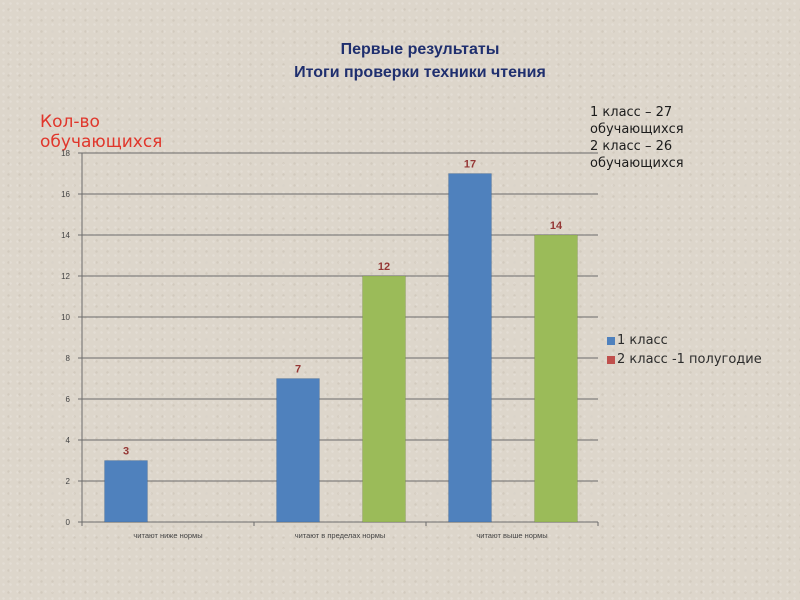 The width and height of the screenshot is (800, 600). What do you see at coordinates (684, 340) in the screenshot?
I see `legend-item-series-1: 1 класс` at bounding box center [684, 340].